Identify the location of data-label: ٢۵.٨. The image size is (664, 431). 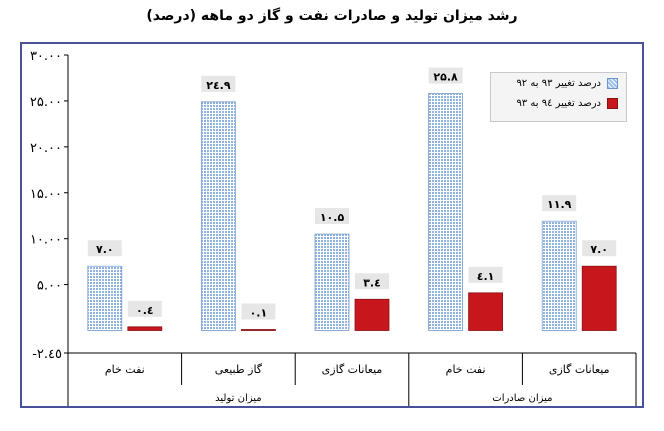
(445, 77).